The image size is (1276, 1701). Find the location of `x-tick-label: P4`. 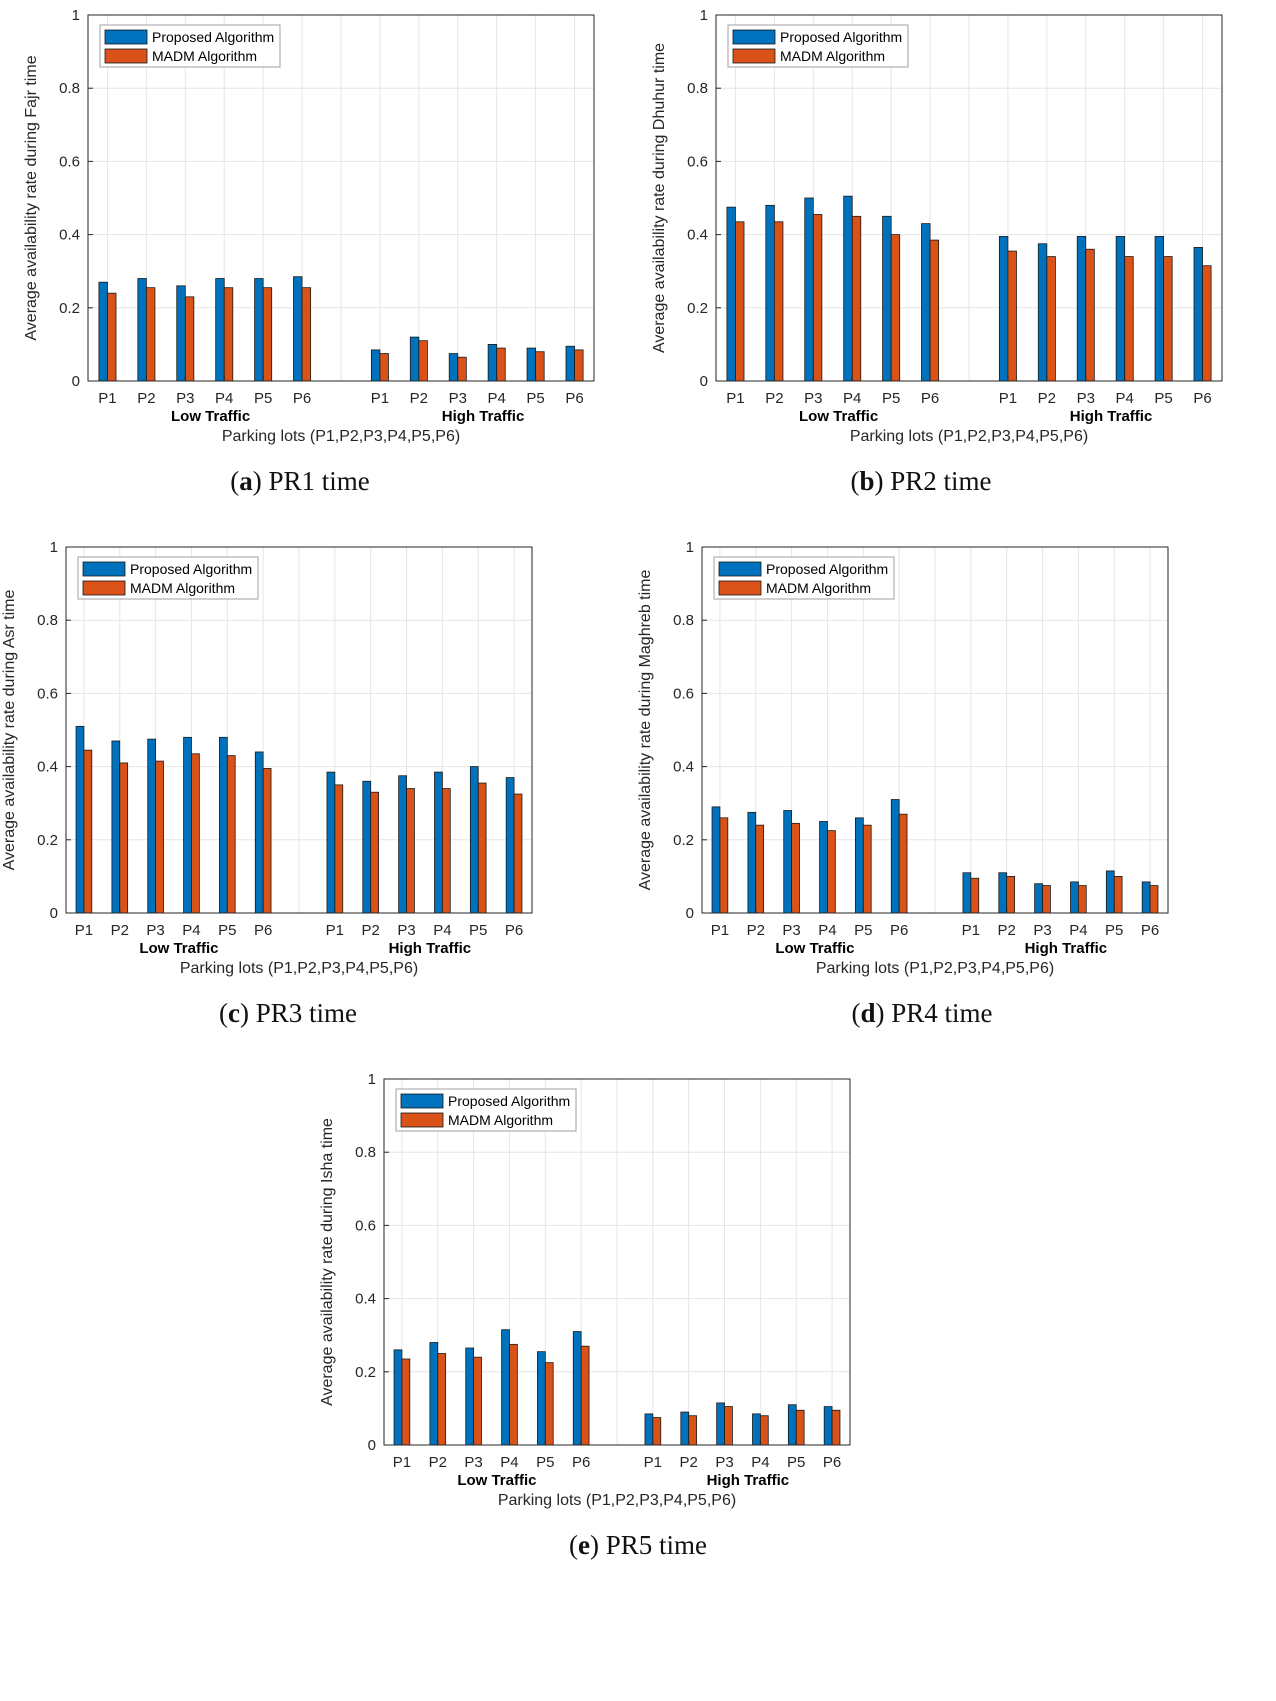

x-tick-label: P4 is located at coordinates (442, 930).